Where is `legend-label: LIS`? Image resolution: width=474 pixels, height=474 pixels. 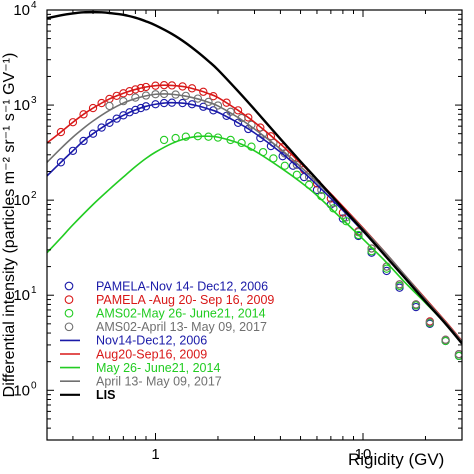 legend-label: LIS is located at coordinates (105, 395).